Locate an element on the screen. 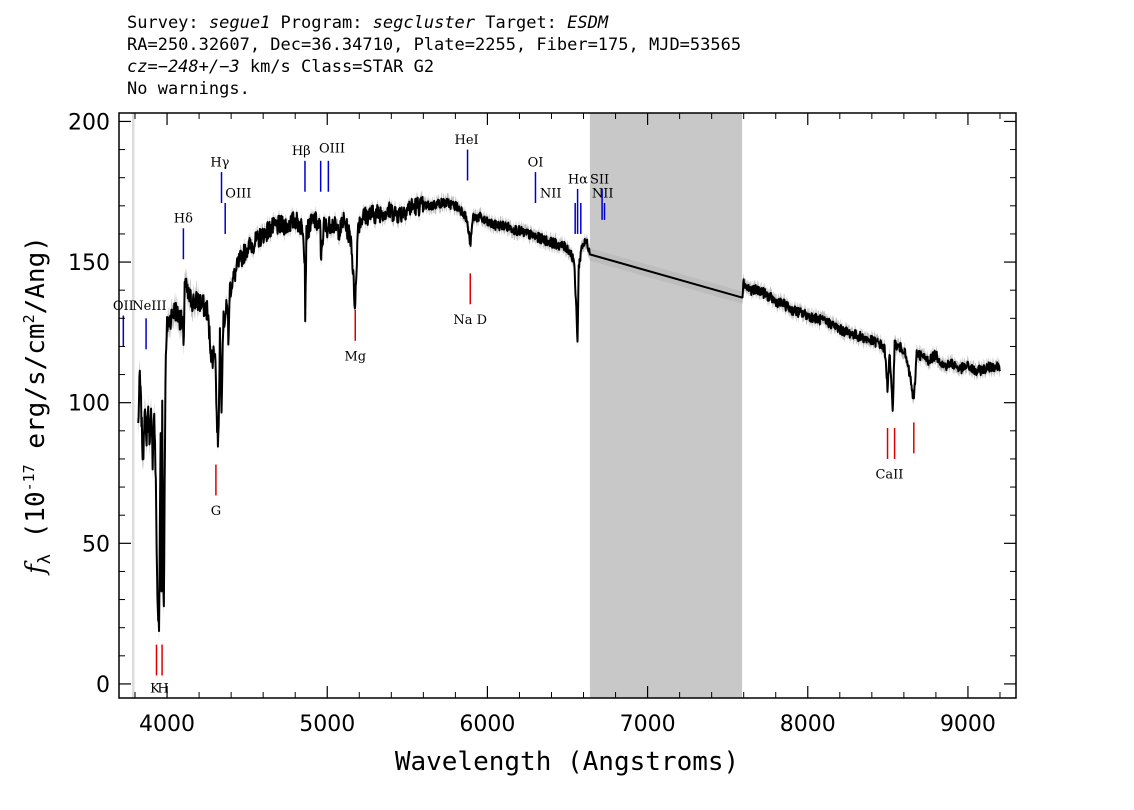 Image resolution: width=1134 pixels, height=810 pixels. header-line-3: cz=−248+/−3 km/s Class=STAR G2 is located at coordinates (434, 67).